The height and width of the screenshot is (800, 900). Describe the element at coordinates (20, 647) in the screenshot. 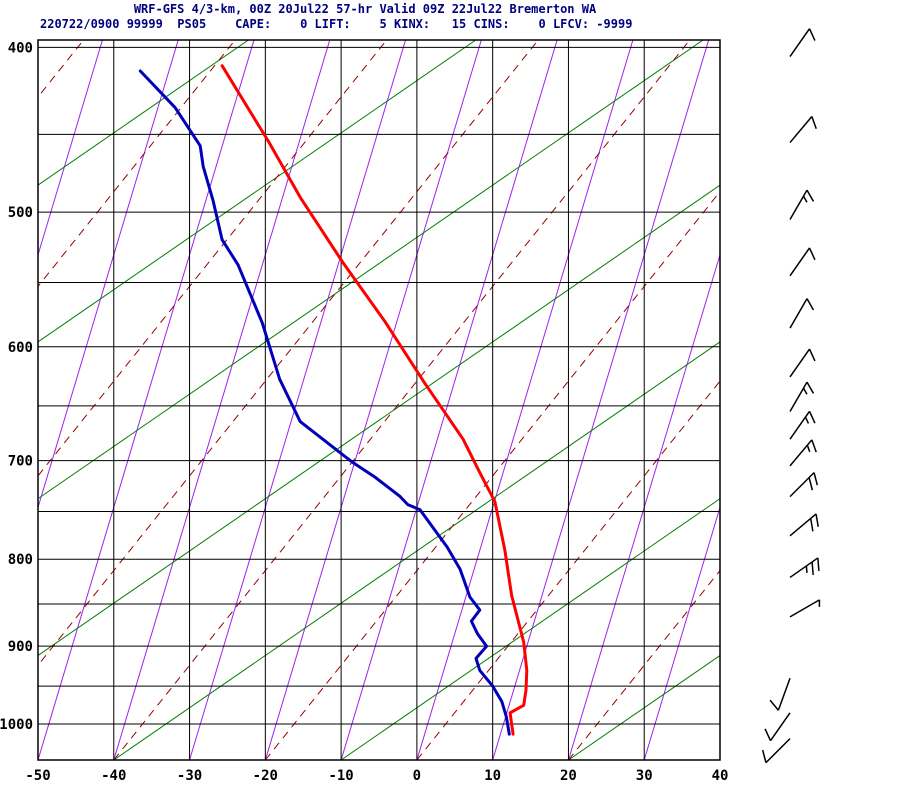

I see `svg-text: 900` at that location.